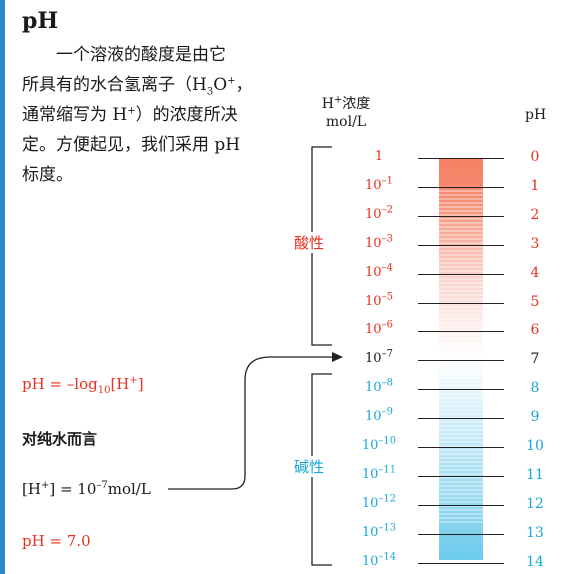  I want to click on ph-value: 13, so click(535, 532).